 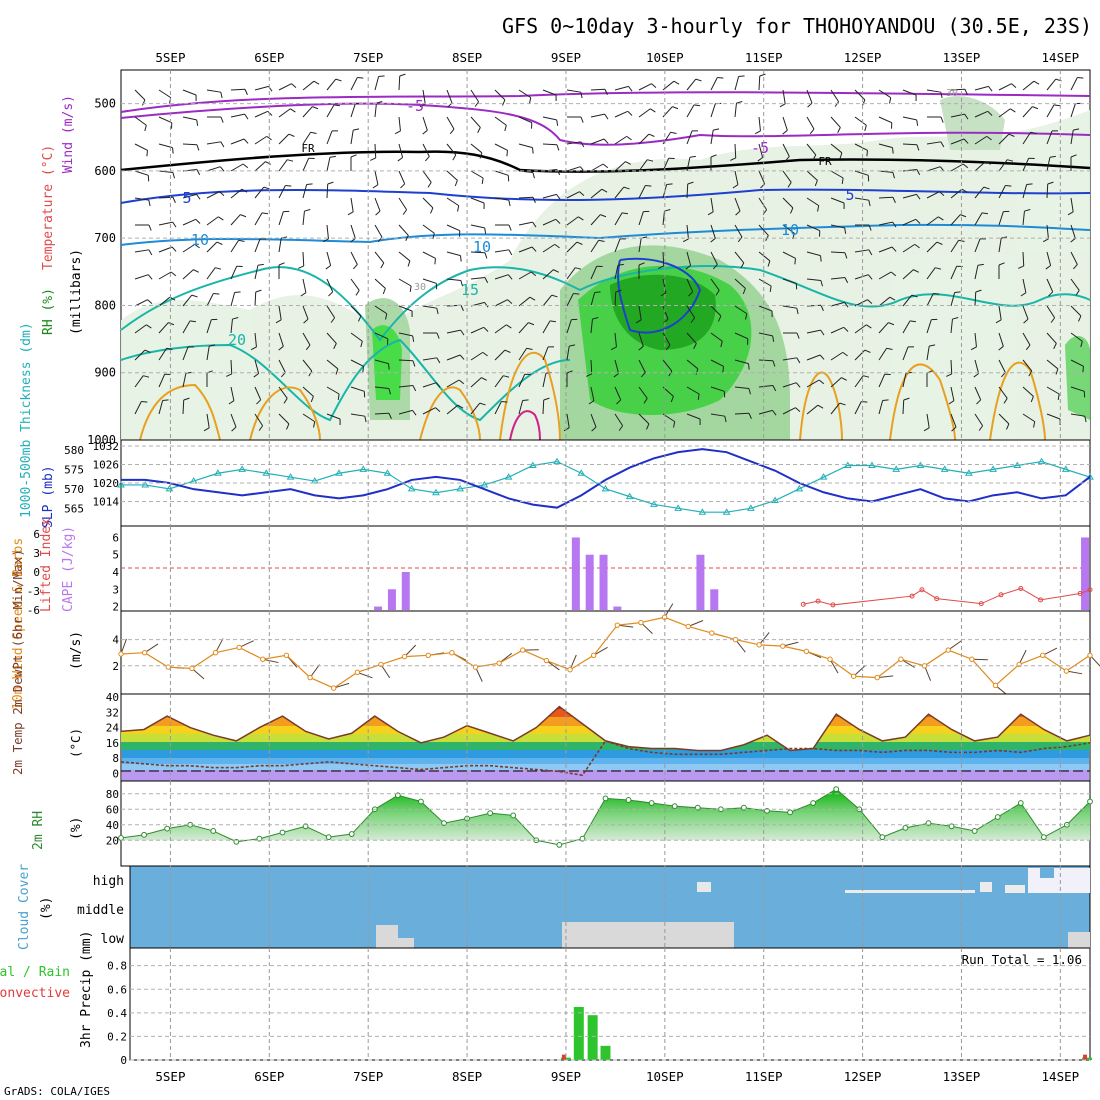 What do you see at coordinates (606, 486) in the screenshot?
I see `thickness-series-line` at bounding box center [606, 486].